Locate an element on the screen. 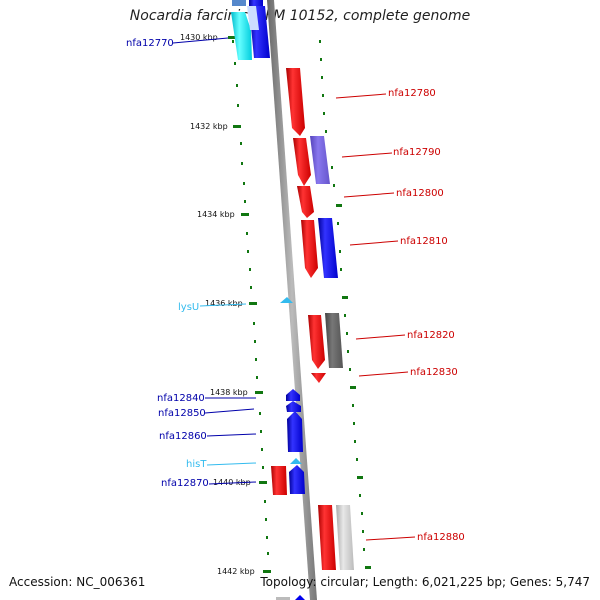 The height and width of the screenshot is (600, 600). gene-block-top-b is located at coordinates (256, 3).